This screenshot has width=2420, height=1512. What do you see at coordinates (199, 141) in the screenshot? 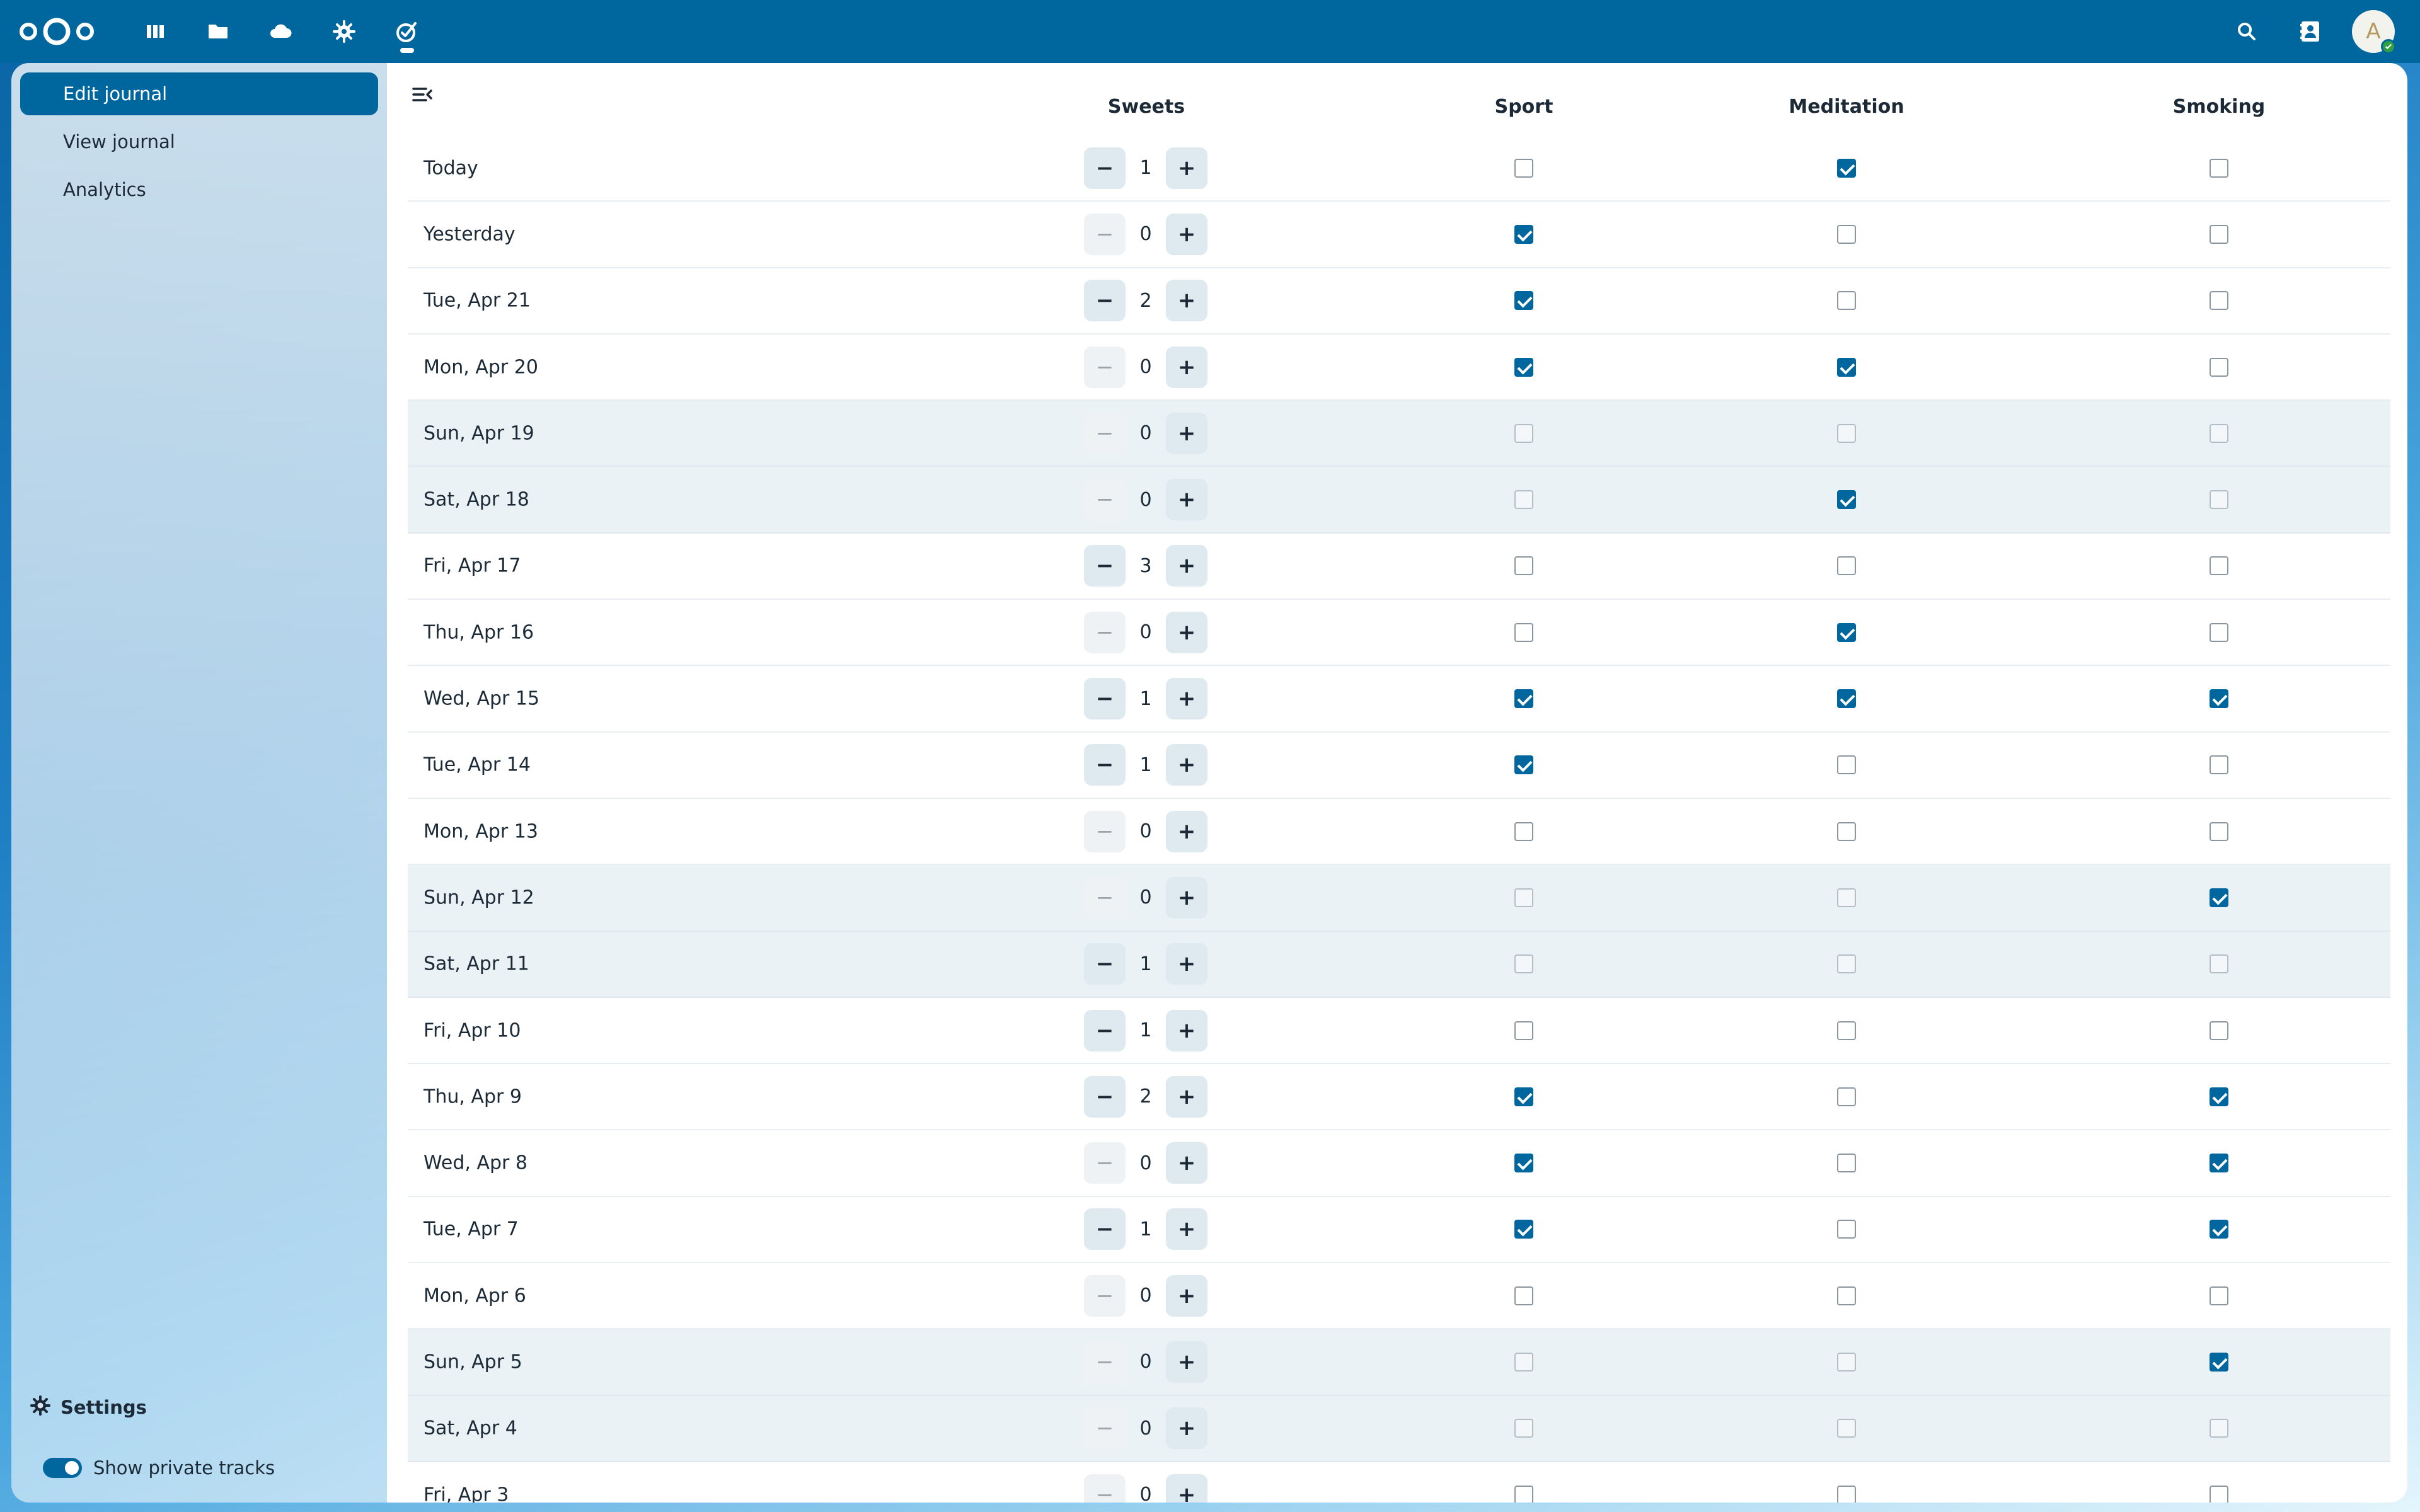
I see `nav-view-journal: View journal` at bounding box center [199, 141].